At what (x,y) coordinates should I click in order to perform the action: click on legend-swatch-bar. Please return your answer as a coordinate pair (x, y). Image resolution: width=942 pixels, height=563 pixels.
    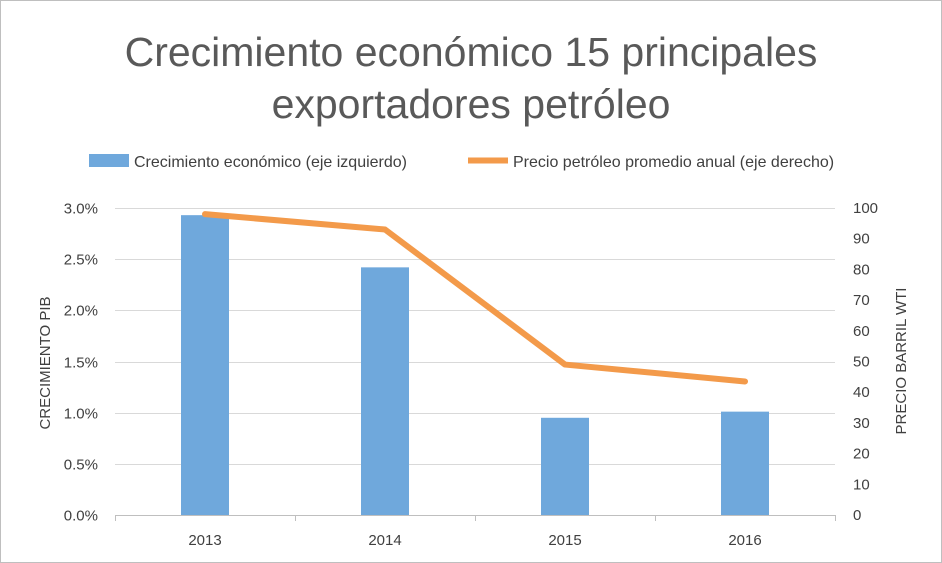
    Looking at the image, I should click on (109, 160).